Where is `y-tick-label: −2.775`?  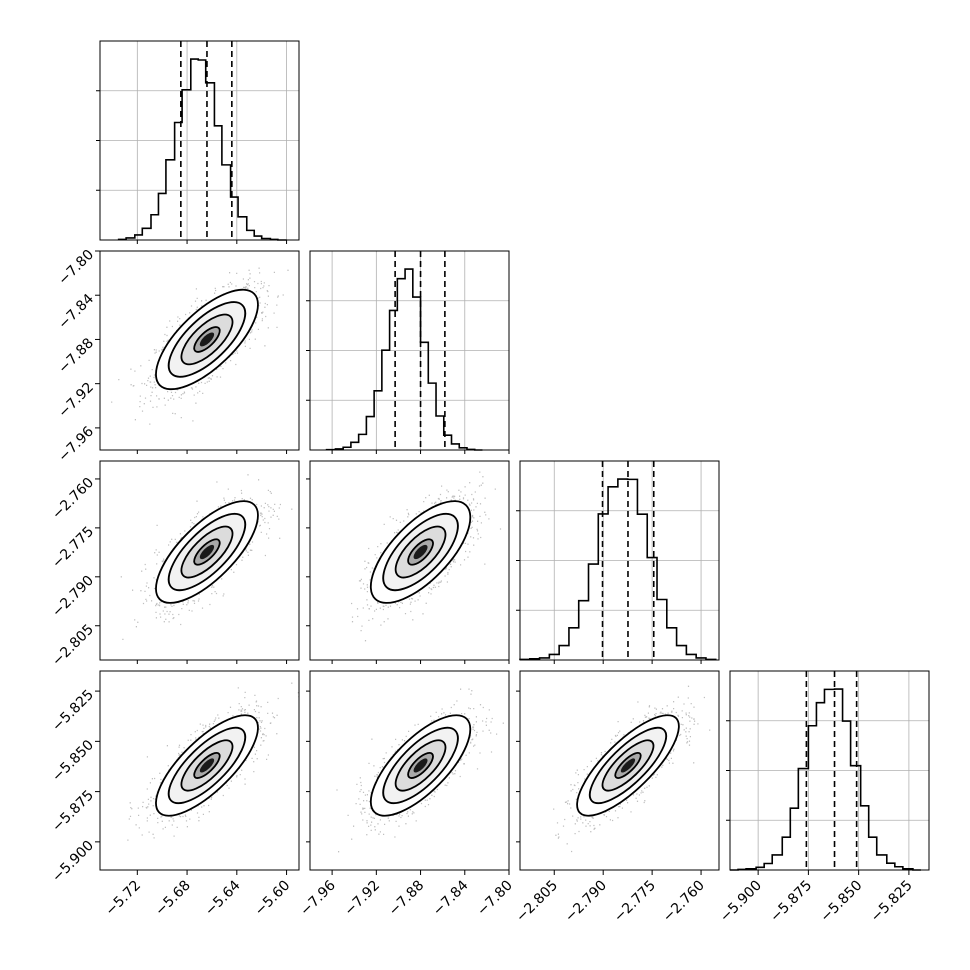
y-tick-label: −2.775 is located at coordinates (73, 548).